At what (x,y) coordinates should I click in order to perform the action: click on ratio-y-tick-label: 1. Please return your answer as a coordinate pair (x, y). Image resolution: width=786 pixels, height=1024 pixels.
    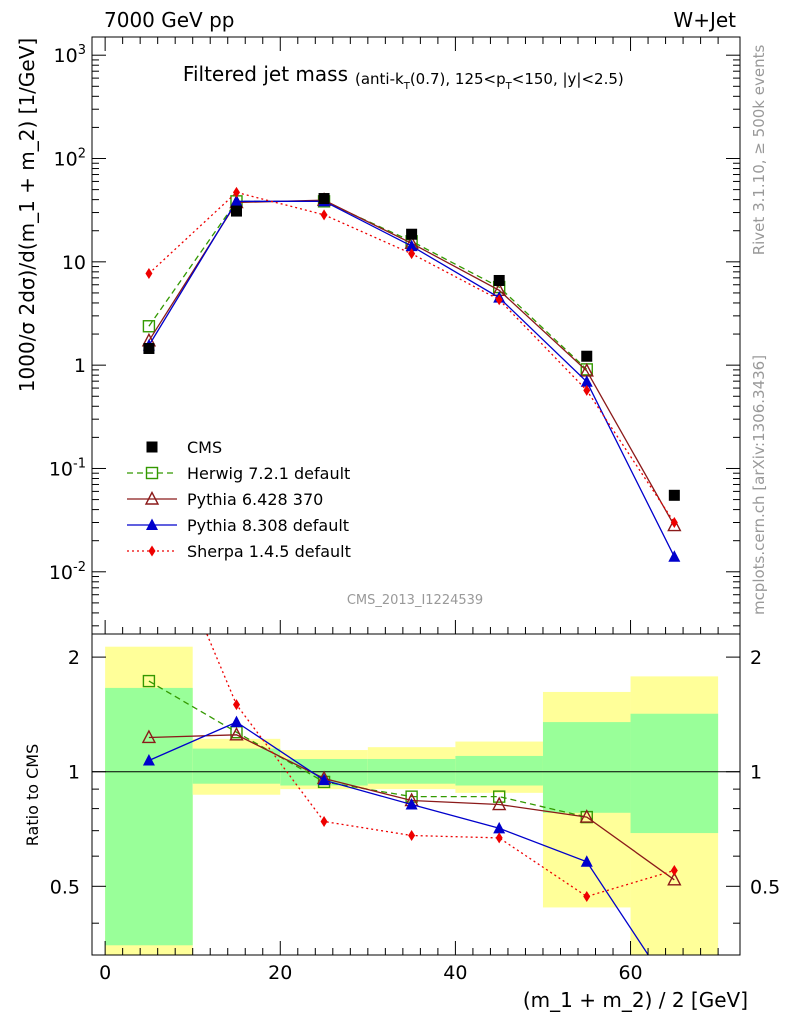
    Looking at the image, I should click on (74, 773).